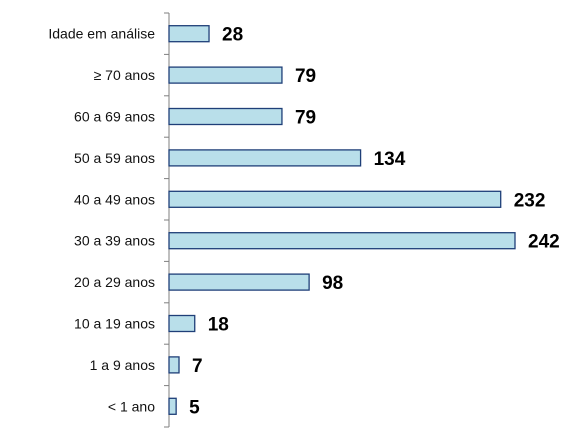  Describe the element at coordinates (544, 242) in the screenshot. I see `value-label: 242` at that location.